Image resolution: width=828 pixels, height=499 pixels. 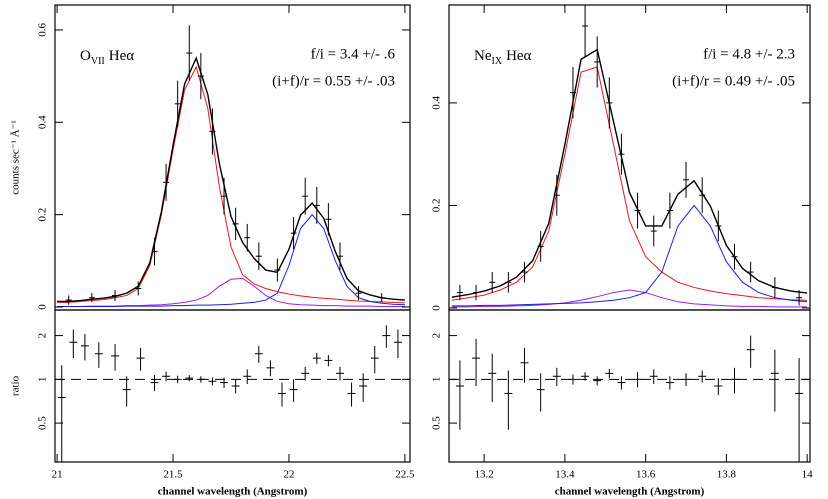 What do you see at coordinates (43, 30) in the screenshot?
I see `y-tick-label: 0.6` at bounding box center [43, 30].